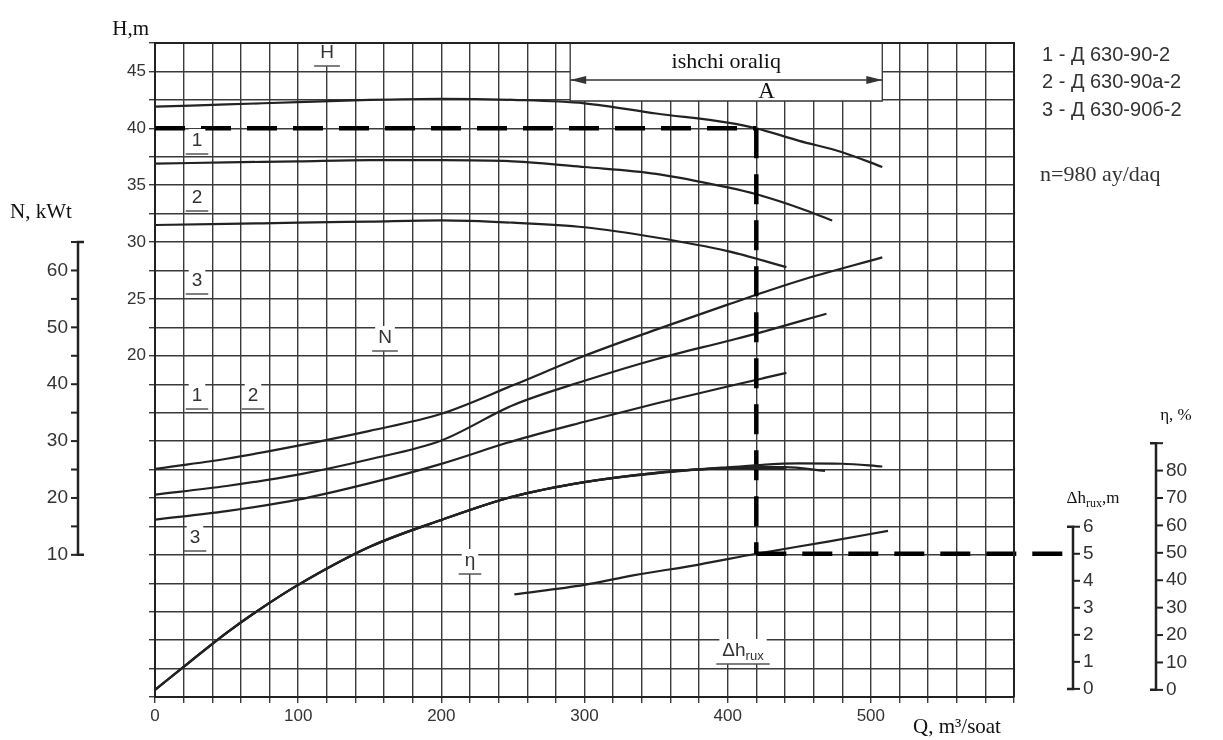 The height and width of the screenshot is (740, 1223). Describe the element at coordinates (1177, 469) in the screenshot. I see `y-tick-label: 80` at that location.